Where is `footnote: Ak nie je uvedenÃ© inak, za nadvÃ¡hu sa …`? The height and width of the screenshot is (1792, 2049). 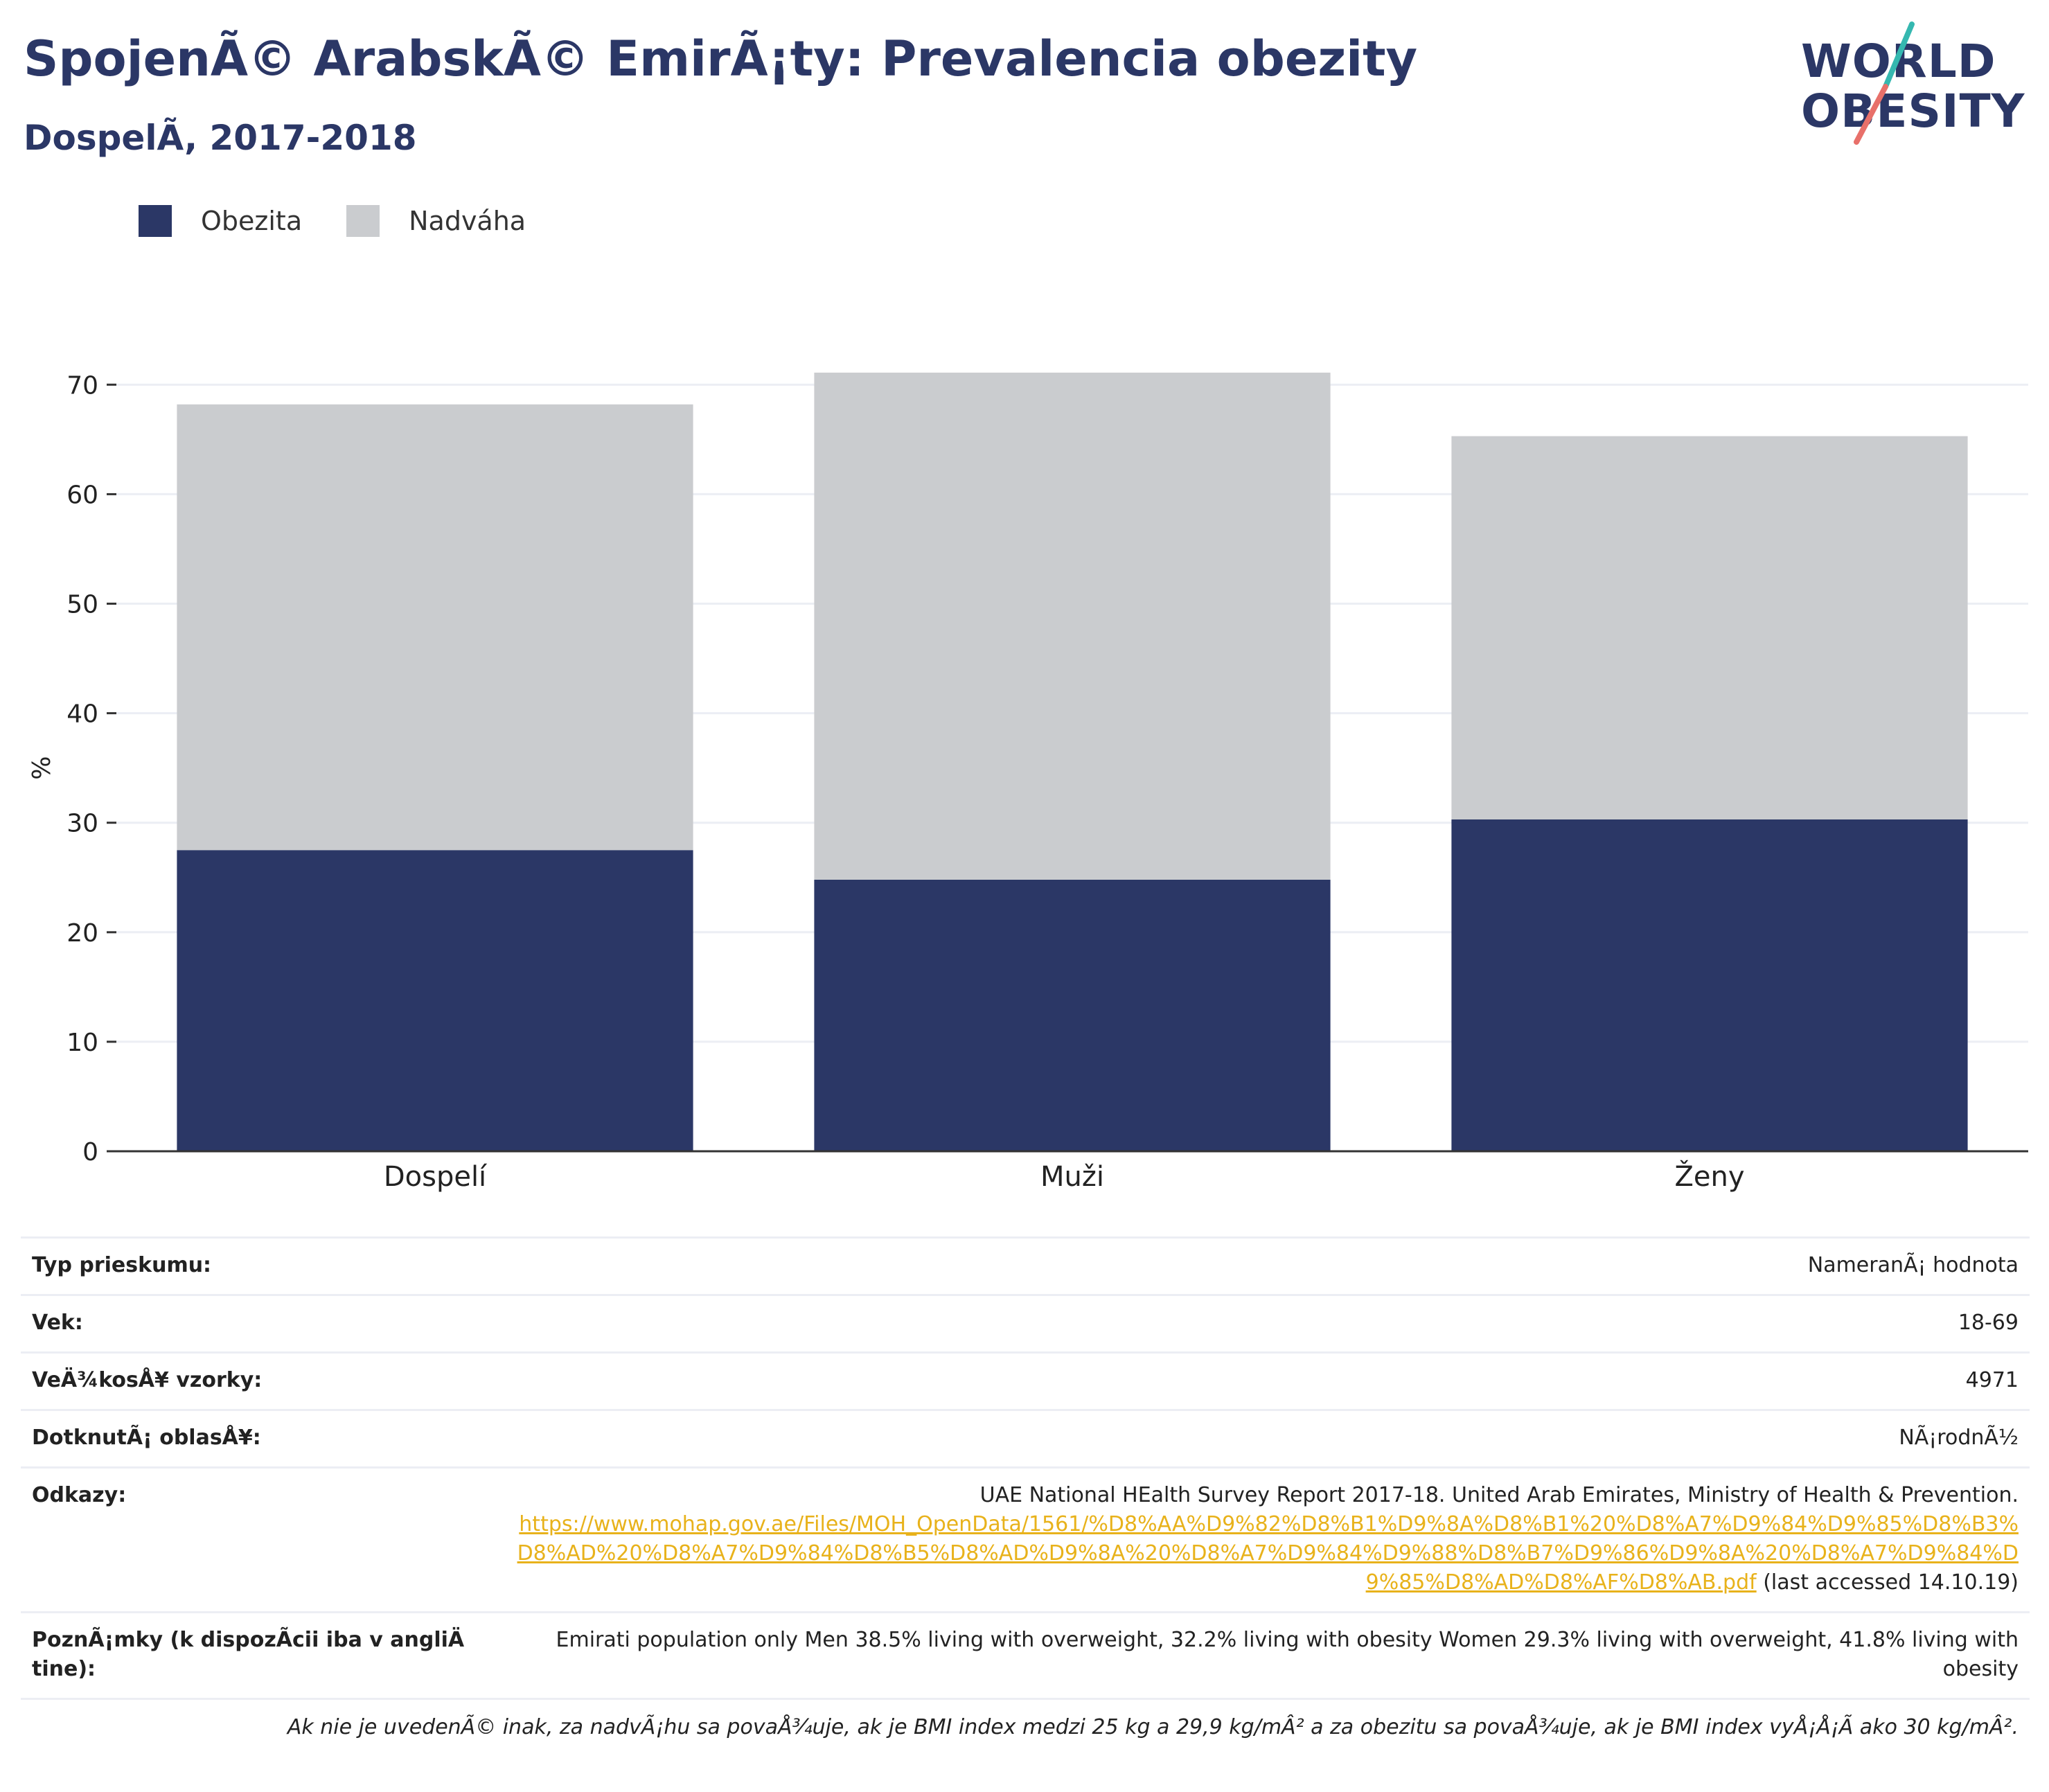
footnote: Ak nie je uvedenÃ© inak, za nadvÃ¡hu sa … is located at coordinates (1153, 1727).